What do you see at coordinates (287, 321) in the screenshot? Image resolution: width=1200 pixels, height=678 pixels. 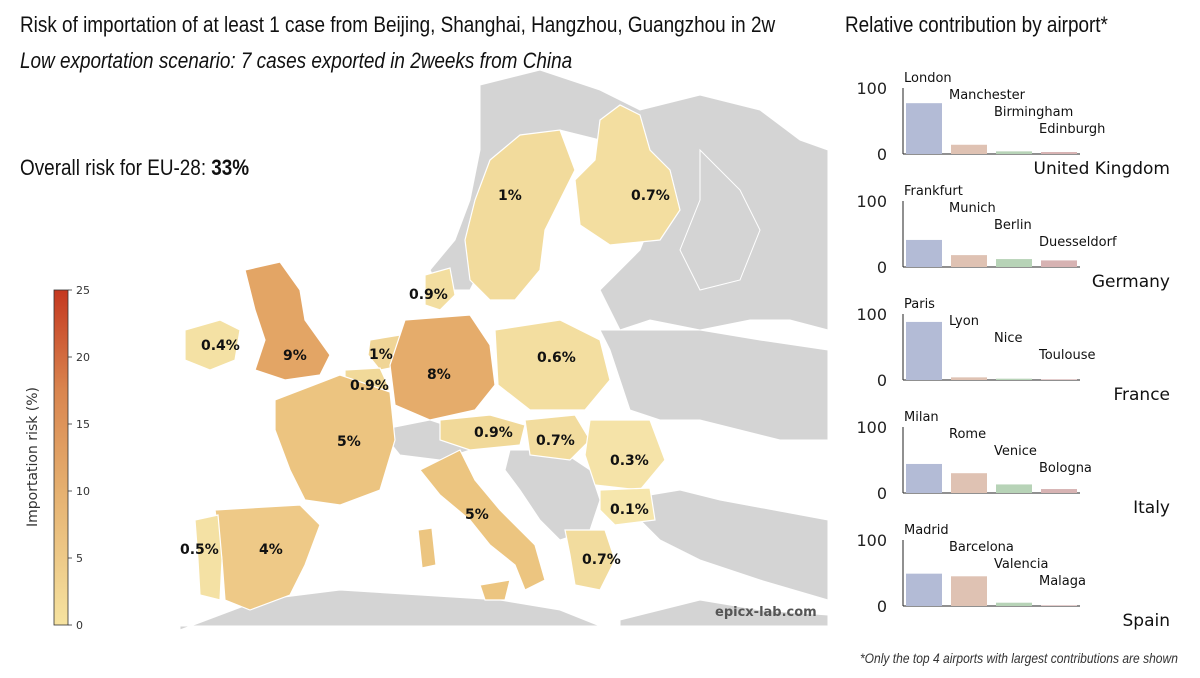 I see `region-uk` at bounding box center [287, 321].